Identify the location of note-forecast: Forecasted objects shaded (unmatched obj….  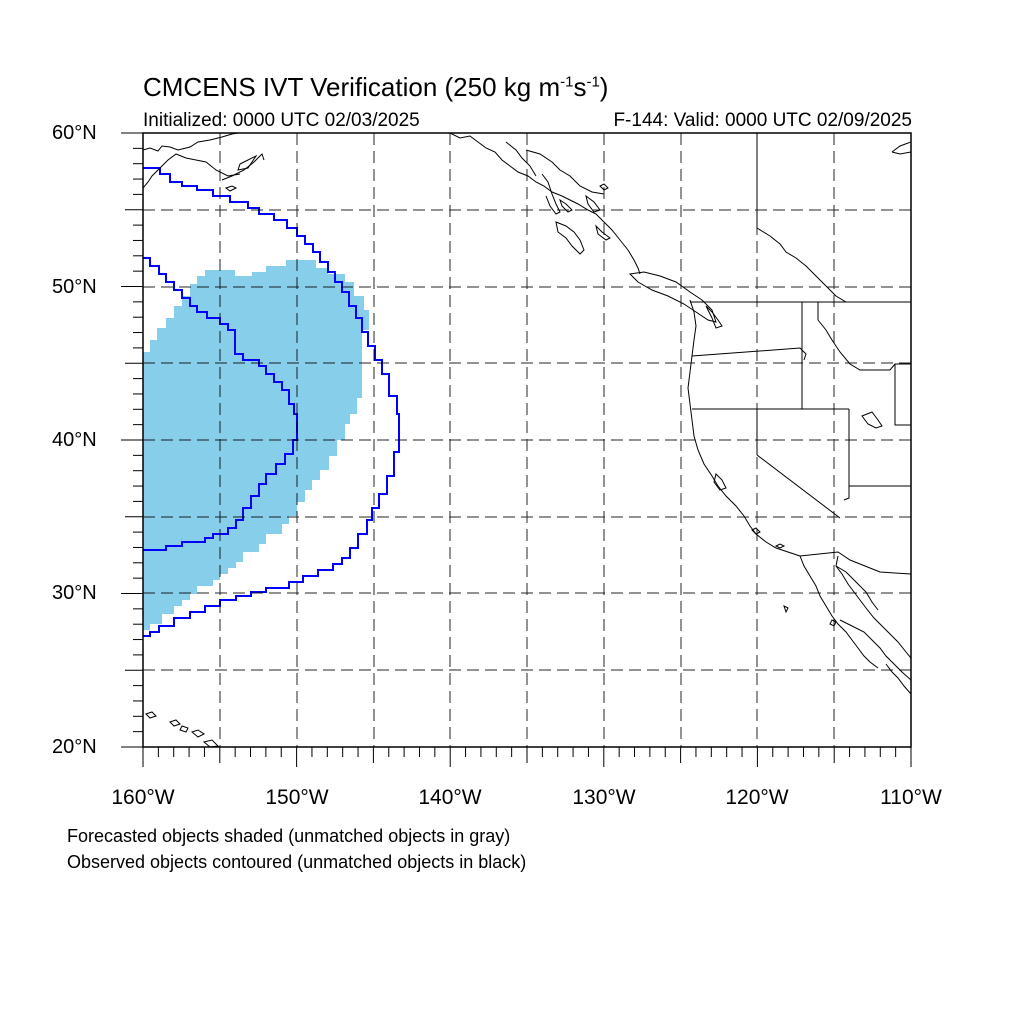
(289, 836).